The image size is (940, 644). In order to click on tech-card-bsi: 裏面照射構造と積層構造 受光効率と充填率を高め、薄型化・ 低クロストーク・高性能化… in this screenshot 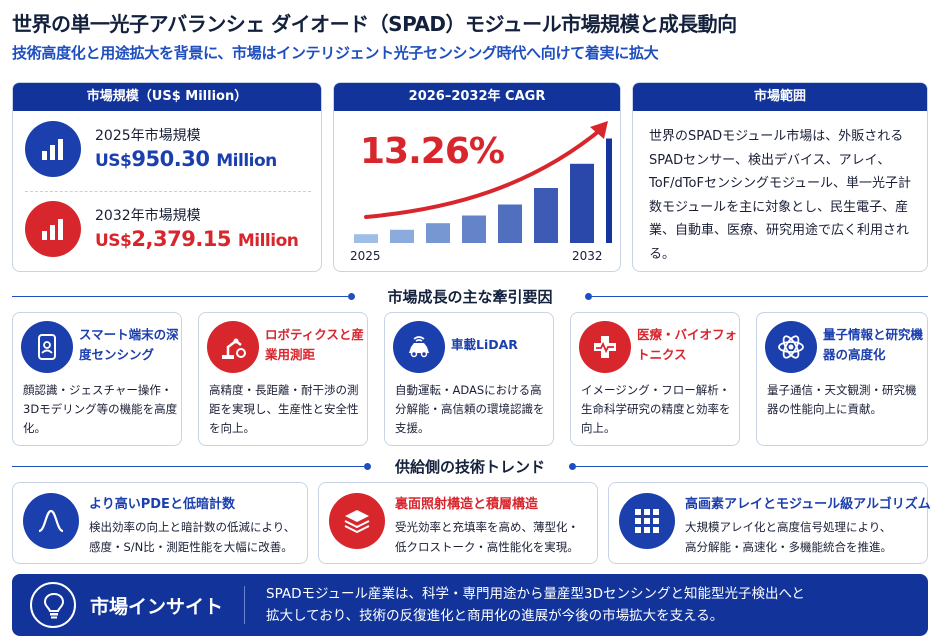, I will do `click(458, 523)`.